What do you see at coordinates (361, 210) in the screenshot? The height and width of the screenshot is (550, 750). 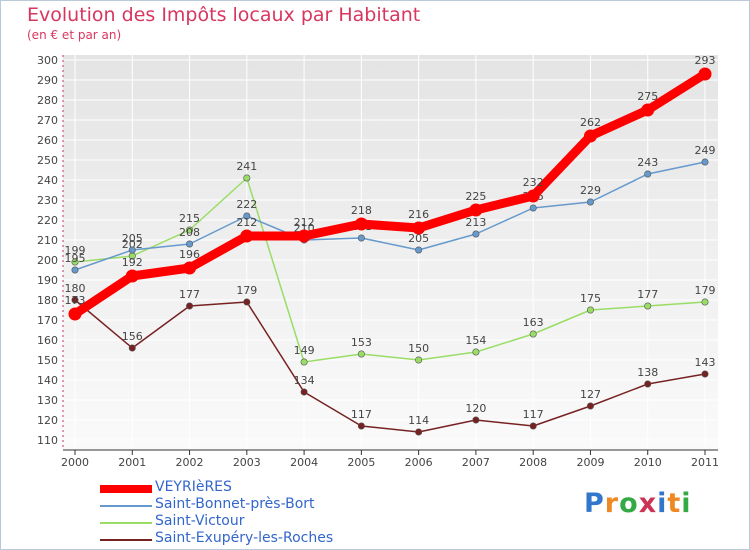 I see `data-label: 218` at bounding box center [361, 210].